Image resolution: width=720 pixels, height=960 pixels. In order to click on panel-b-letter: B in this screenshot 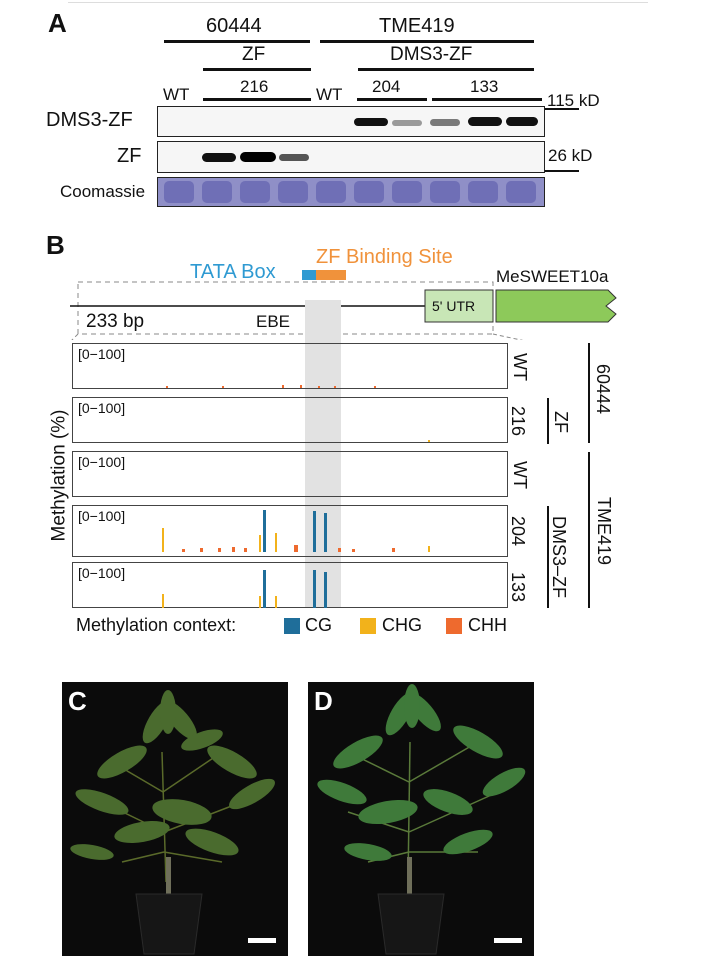, I will do `click(55, 245)`.